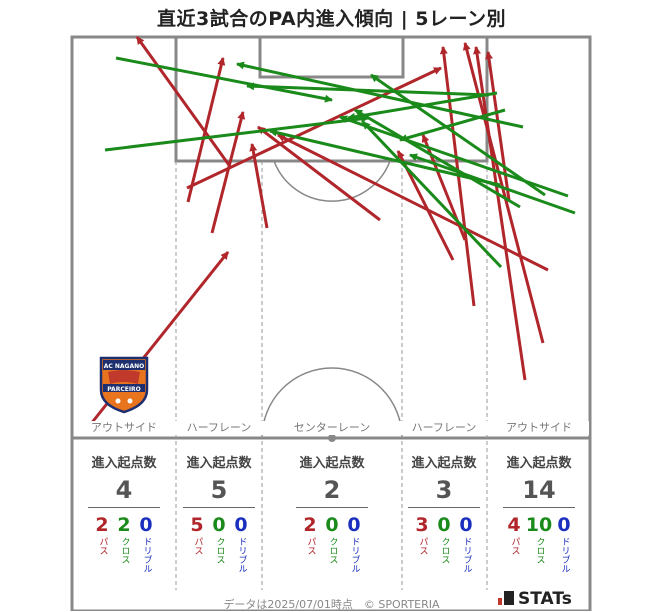 Image resolution: width=663 pixels, height=612 pixels. I want to click on cross-count: 2, so click(124, 525).